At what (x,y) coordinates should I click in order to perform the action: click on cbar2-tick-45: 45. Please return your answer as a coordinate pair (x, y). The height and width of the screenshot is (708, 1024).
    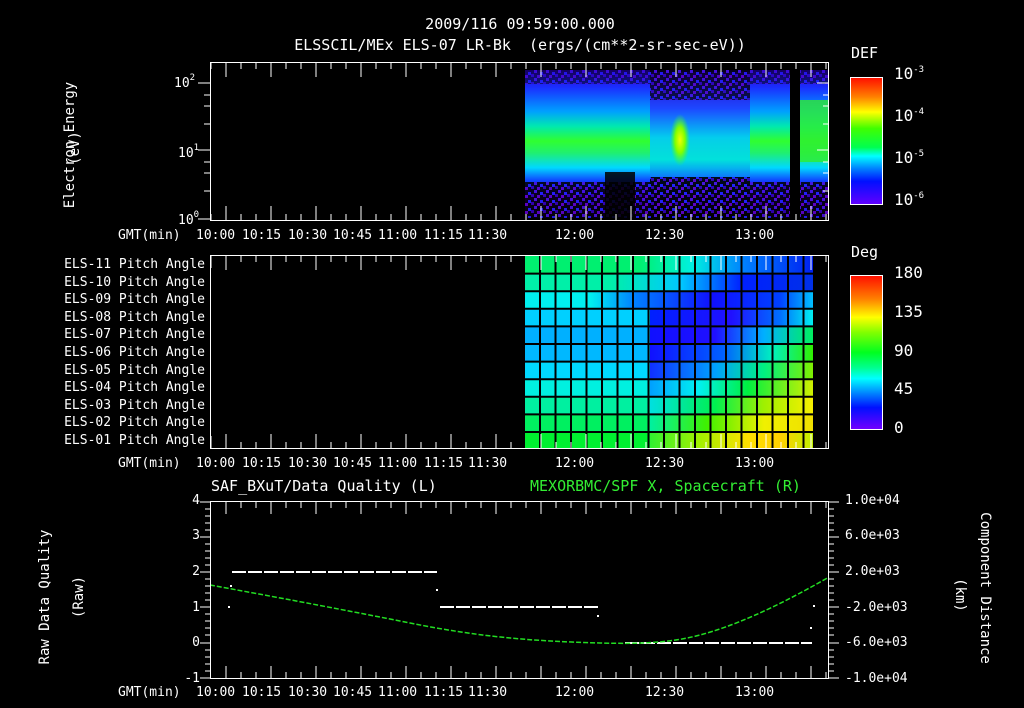
    Looking at the image, I should click on (904, 388).